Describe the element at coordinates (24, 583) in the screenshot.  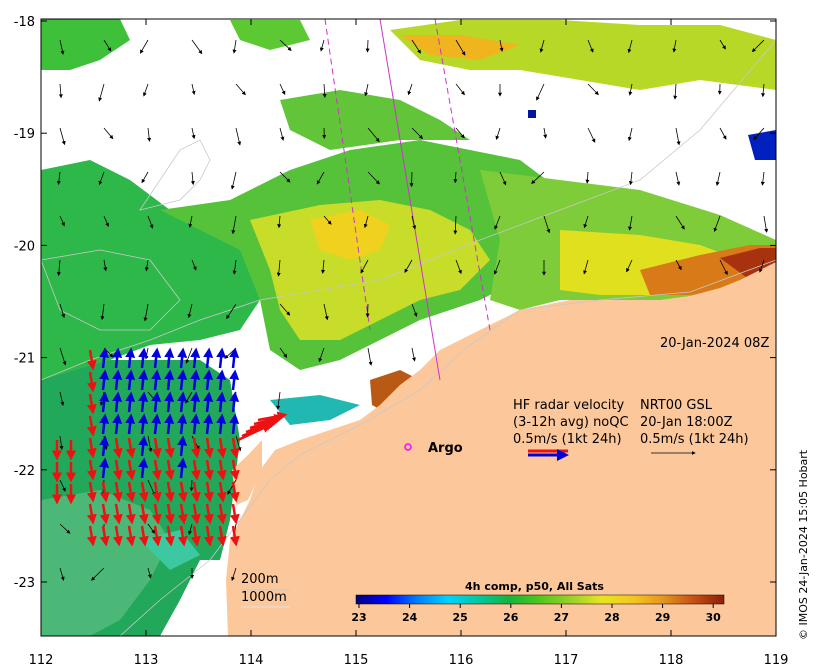
I see `y-tick-label: -23` at that location.